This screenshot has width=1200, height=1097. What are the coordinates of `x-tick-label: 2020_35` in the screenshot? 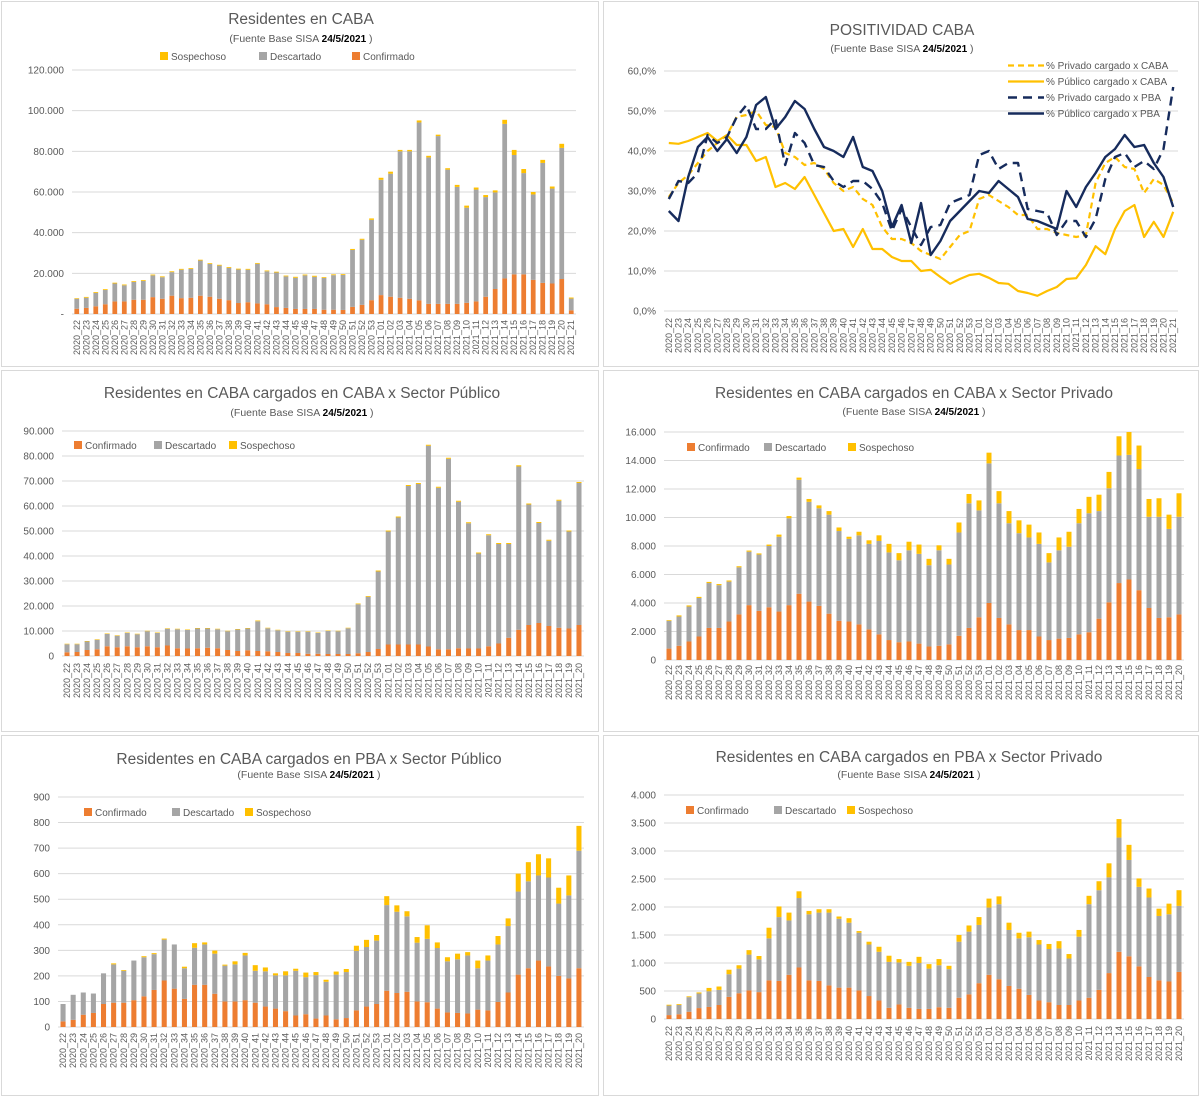 It's located at (795, 335).